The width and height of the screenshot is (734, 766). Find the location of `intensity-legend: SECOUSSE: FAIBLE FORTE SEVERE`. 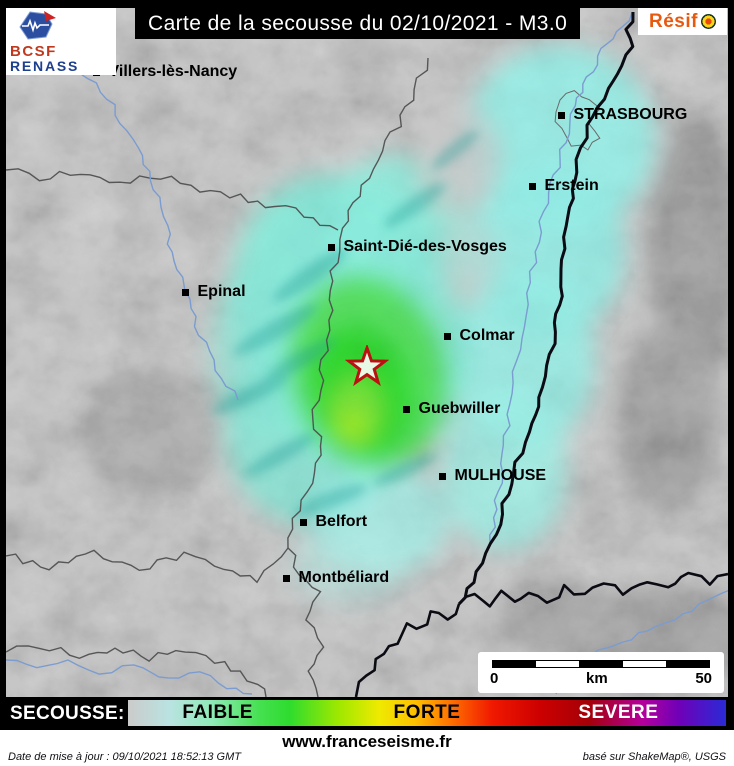

intensity-legend: SECOUSSE: FAIBLE FORTE SEVERE is located at coordinates (367, 713).